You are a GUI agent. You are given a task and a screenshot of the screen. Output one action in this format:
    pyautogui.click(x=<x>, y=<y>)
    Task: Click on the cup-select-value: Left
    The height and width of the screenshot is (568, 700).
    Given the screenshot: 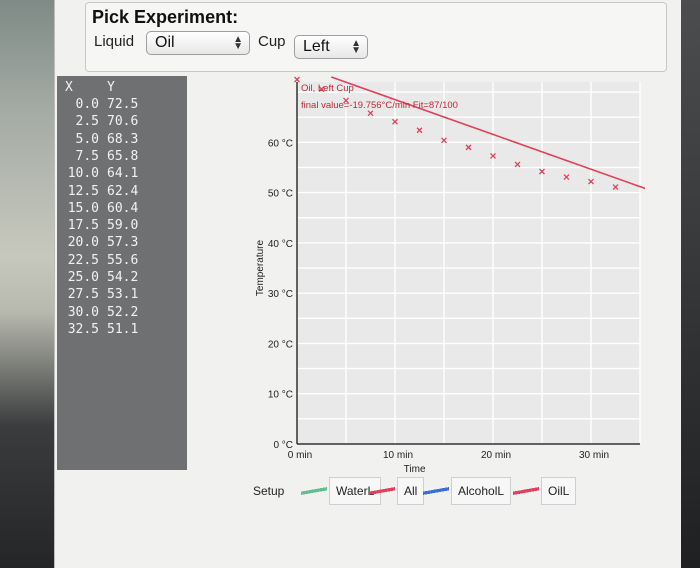 What is the action you would take?
    pyautogui.click(x=316, y=46)
    